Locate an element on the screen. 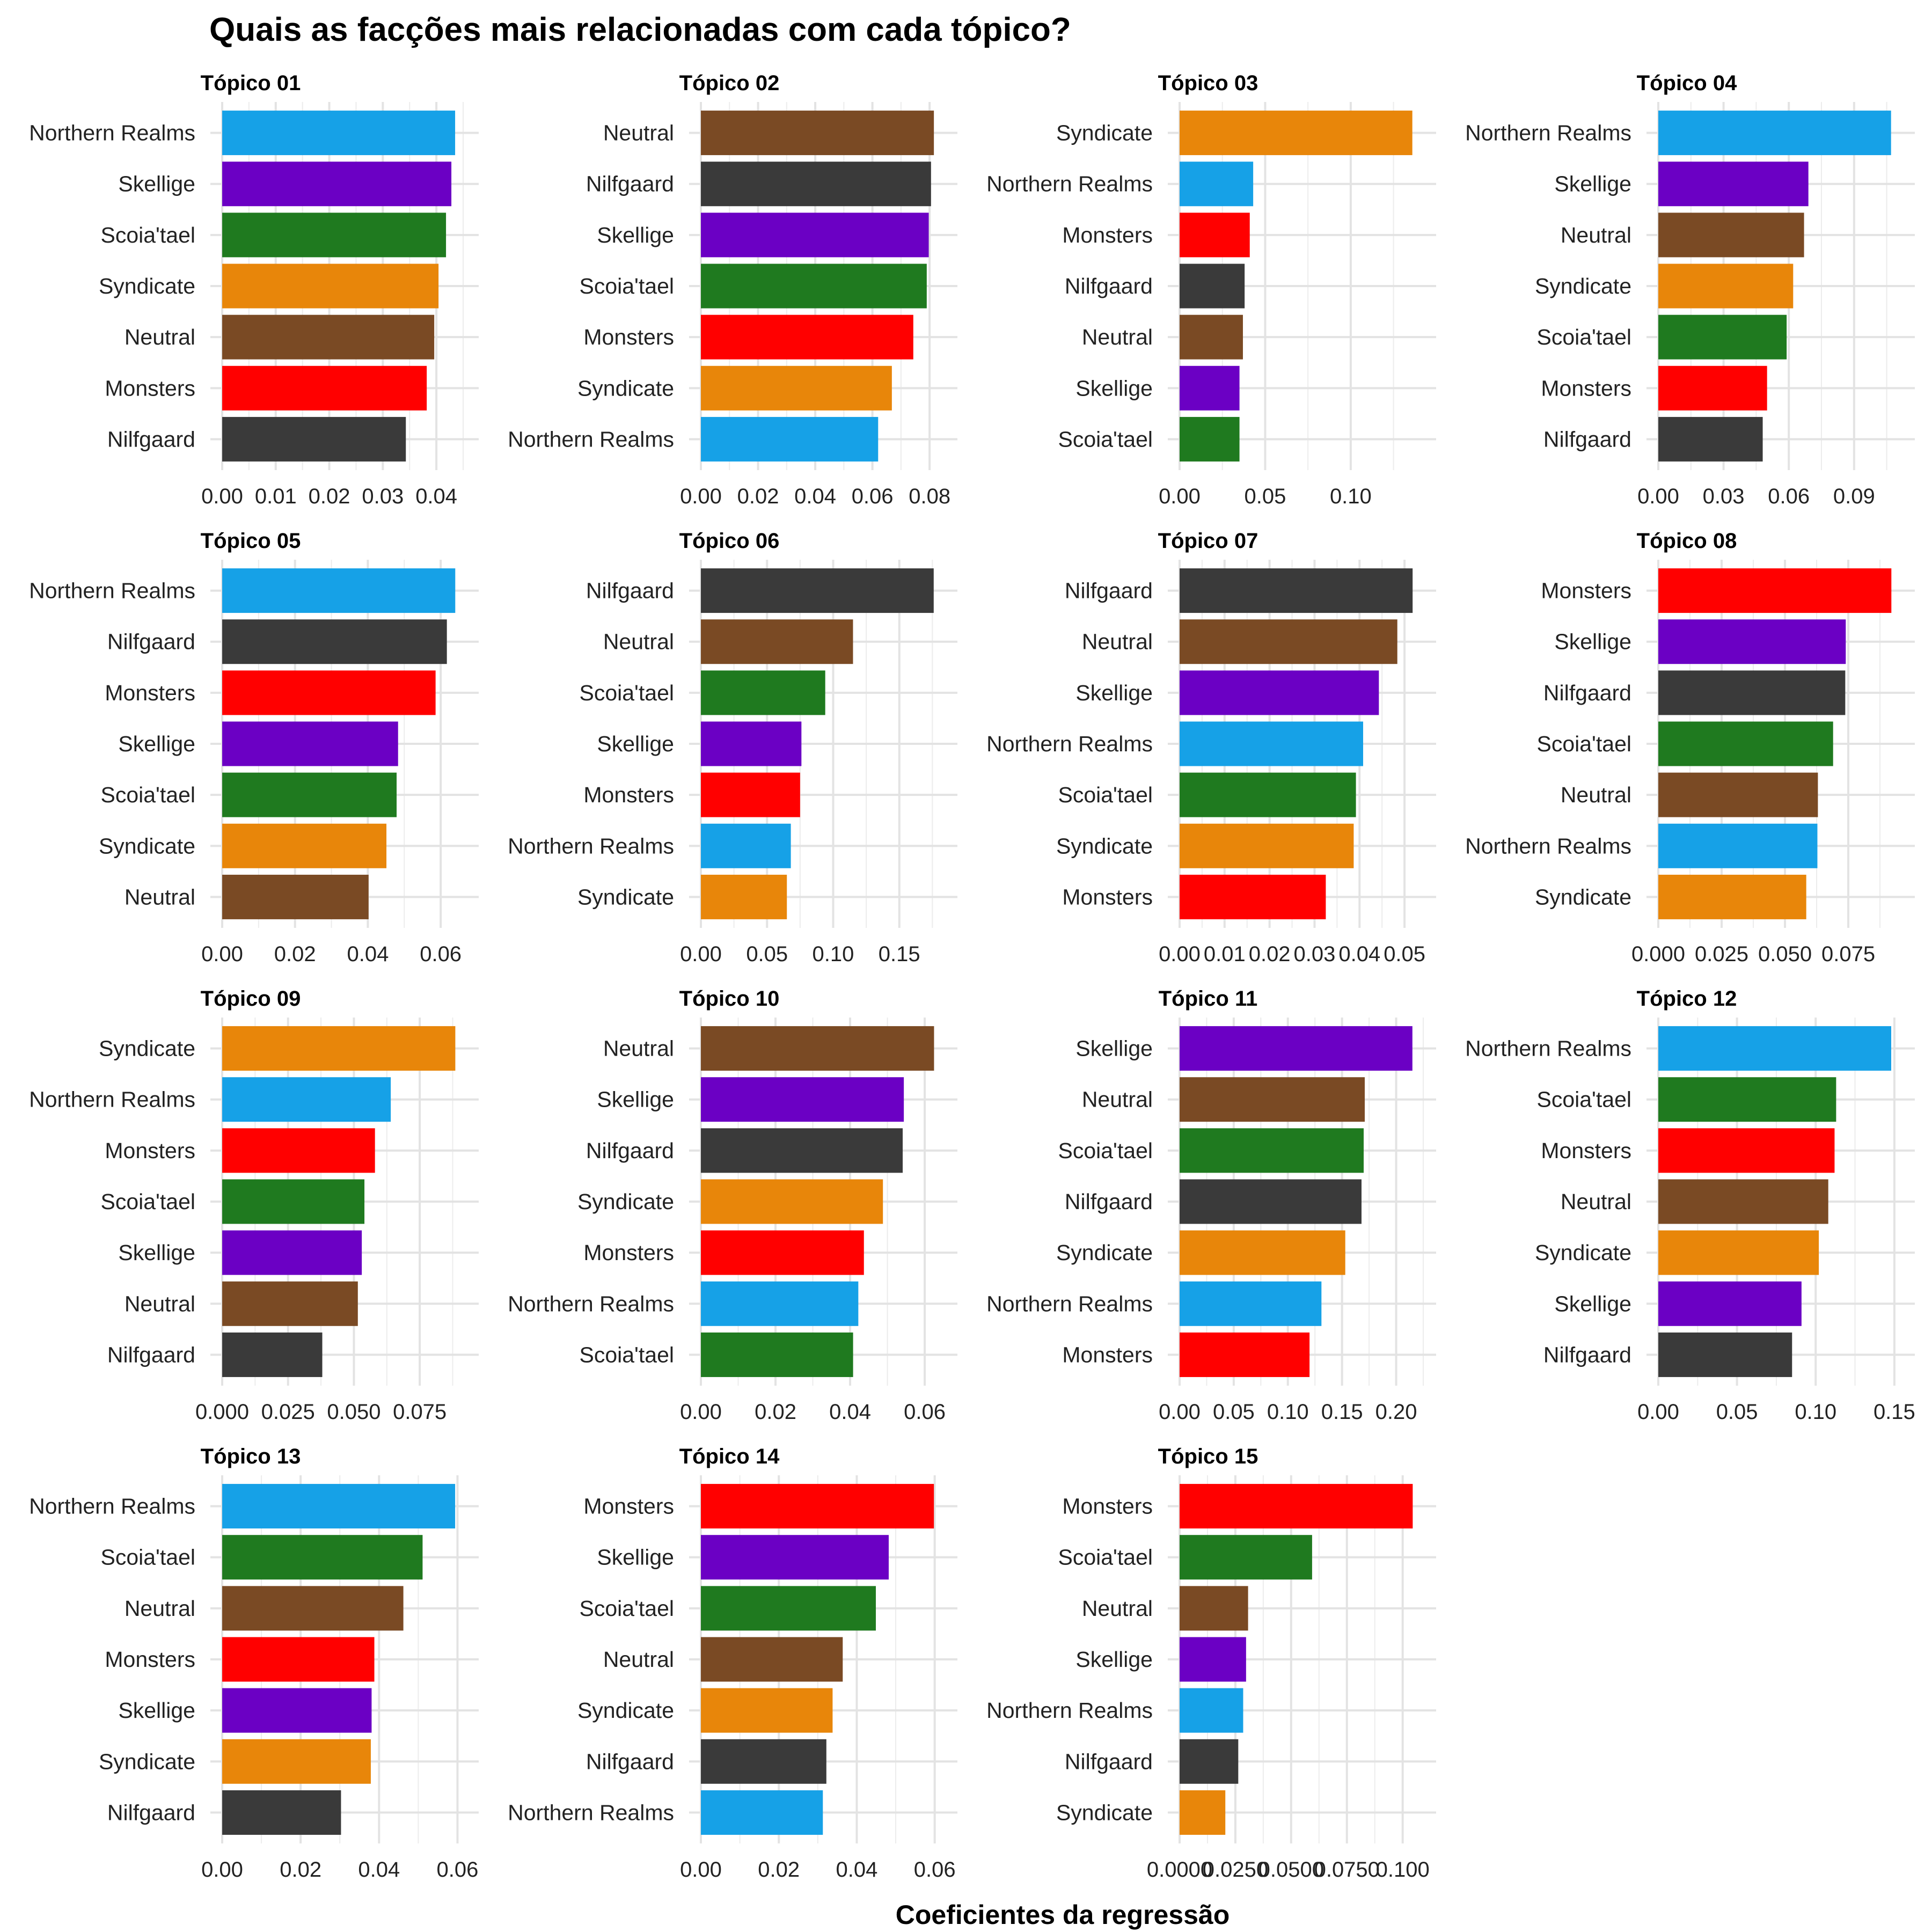 Image resolution: width=1932 pixels, height=1932 pixels. panel-title: Tópico 10 is located at coordinates (729, 999).